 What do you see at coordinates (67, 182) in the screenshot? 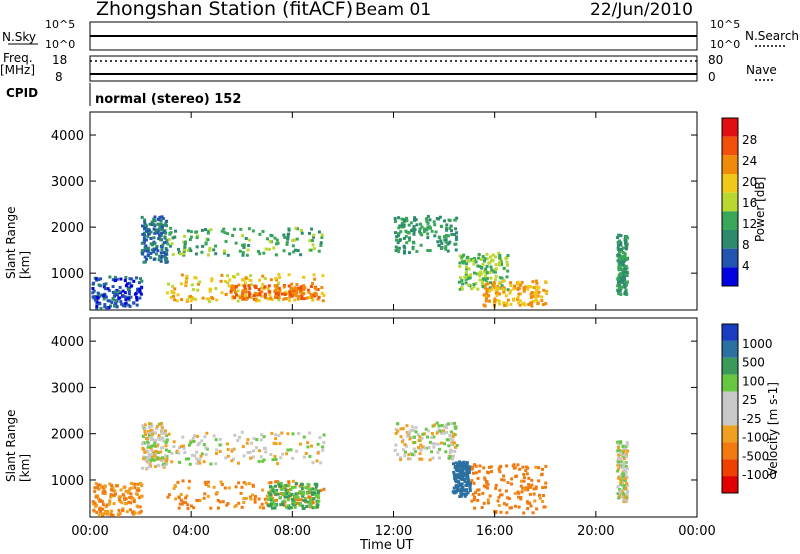
I see `power-ytick-label: 3000` at bounding box center [67, 182].